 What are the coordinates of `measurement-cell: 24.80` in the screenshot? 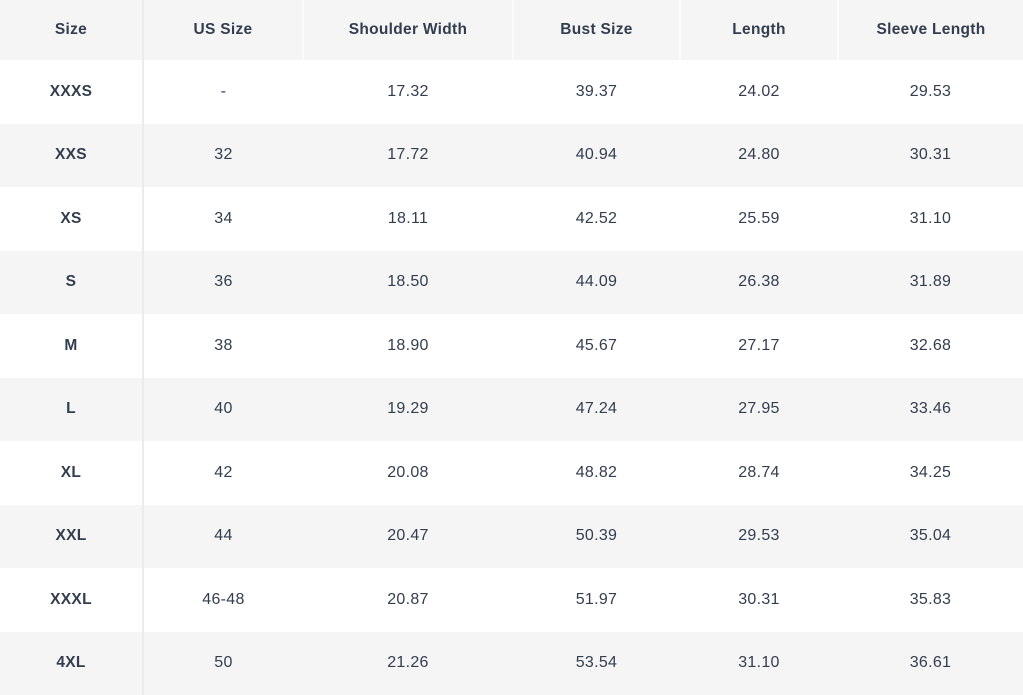 It's located at (759, 155).